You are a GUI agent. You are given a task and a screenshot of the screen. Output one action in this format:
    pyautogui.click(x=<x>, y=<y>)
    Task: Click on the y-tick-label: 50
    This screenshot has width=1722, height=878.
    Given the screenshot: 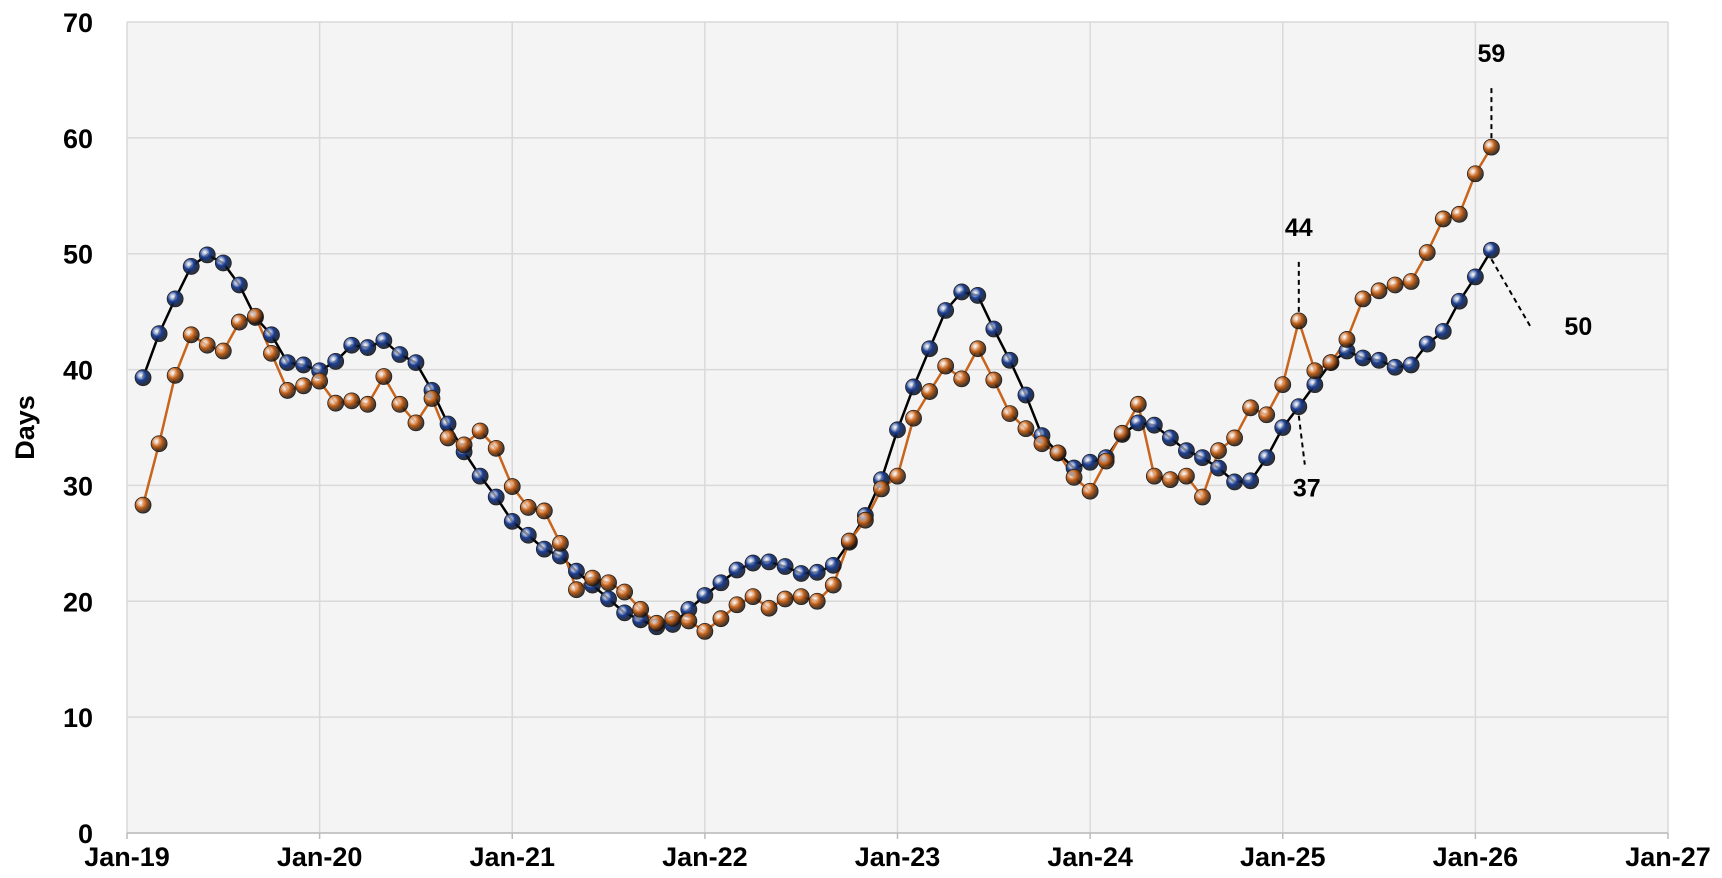 What is the action you would take?
    pyautogui.click(x=78, y=255)
    